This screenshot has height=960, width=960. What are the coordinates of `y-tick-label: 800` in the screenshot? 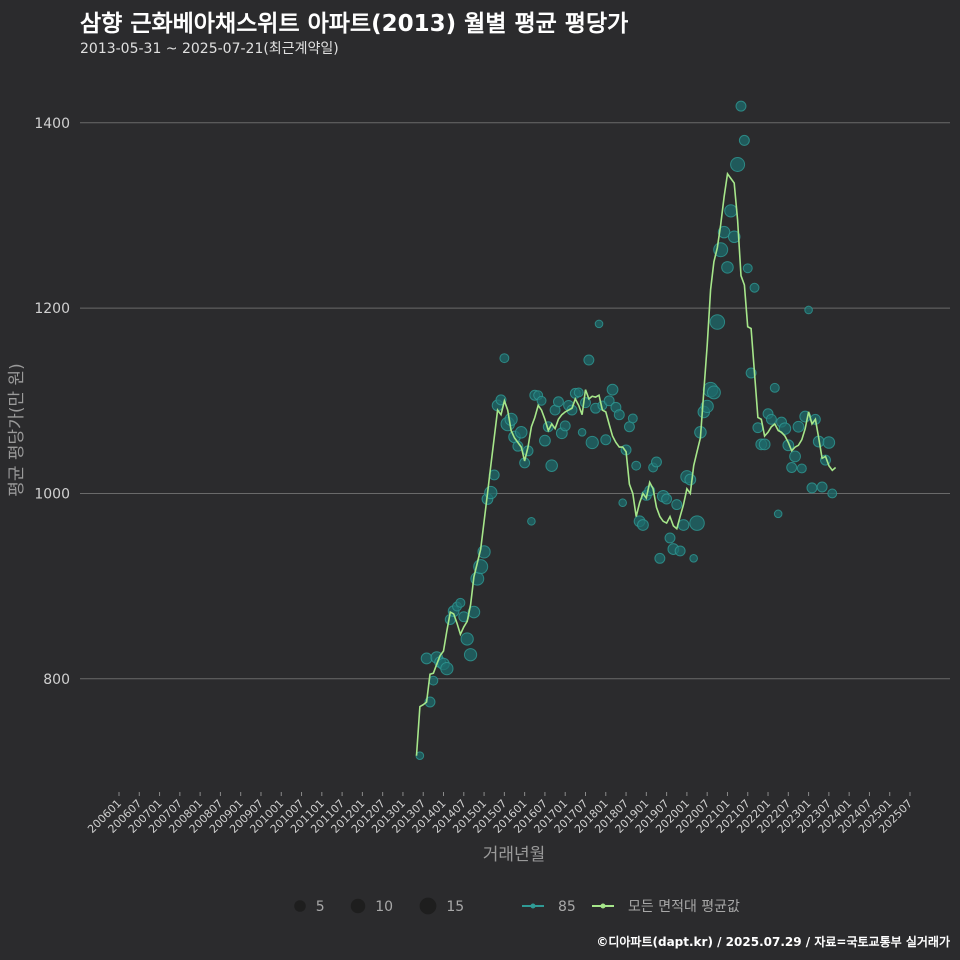 It's located at (56, 680).